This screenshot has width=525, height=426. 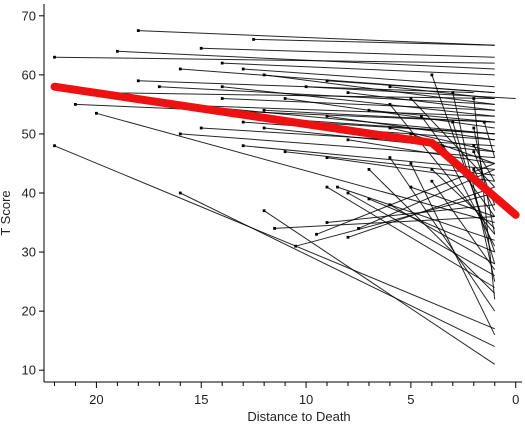 I want to click on y-tick-label: 20, so click(x=29, y=311).